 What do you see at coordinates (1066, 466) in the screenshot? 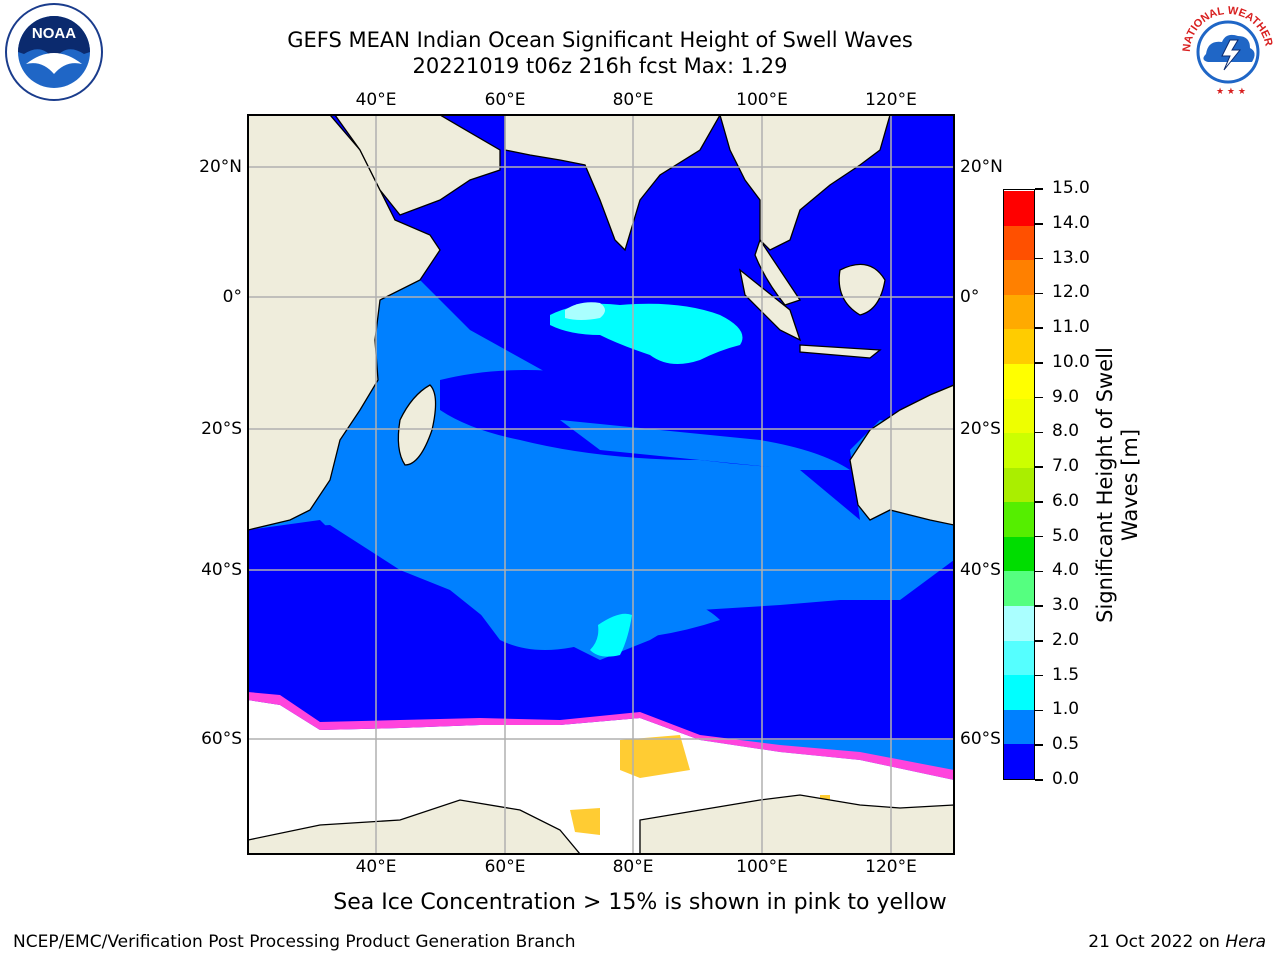
I see `colorbar-tick-label: 7.0` at bounding box center [1066, 466].